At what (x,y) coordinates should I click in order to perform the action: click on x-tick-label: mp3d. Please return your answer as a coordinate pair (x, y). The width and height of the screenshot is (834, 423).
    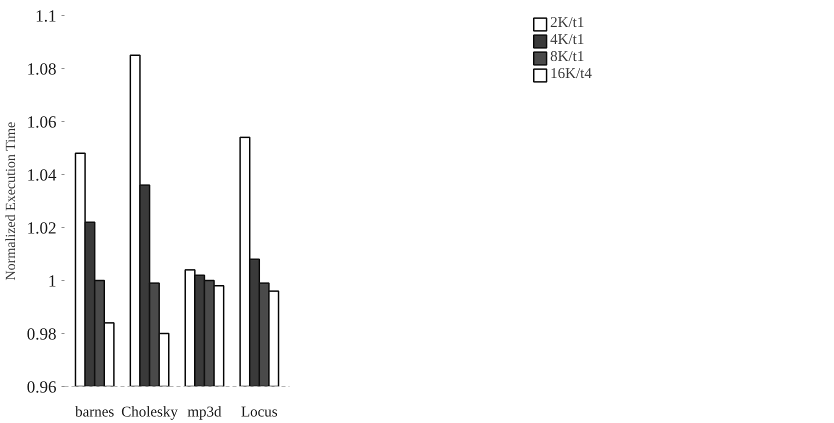
    Looking at the image, I should click on (204, 412).